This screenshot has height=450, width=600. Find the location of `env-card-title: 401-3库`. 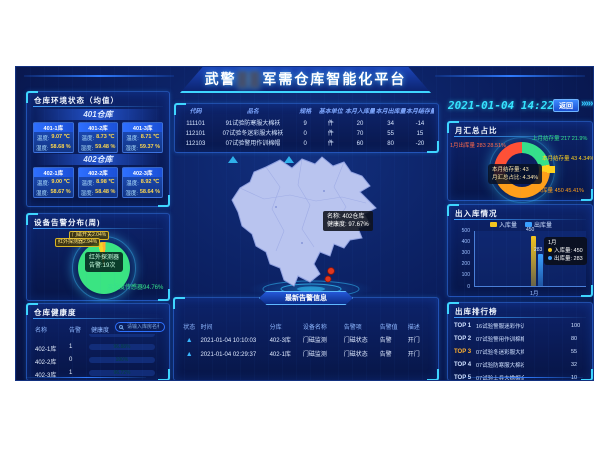

env-card-title: 401-3库 is located at coordinates (143, 127).